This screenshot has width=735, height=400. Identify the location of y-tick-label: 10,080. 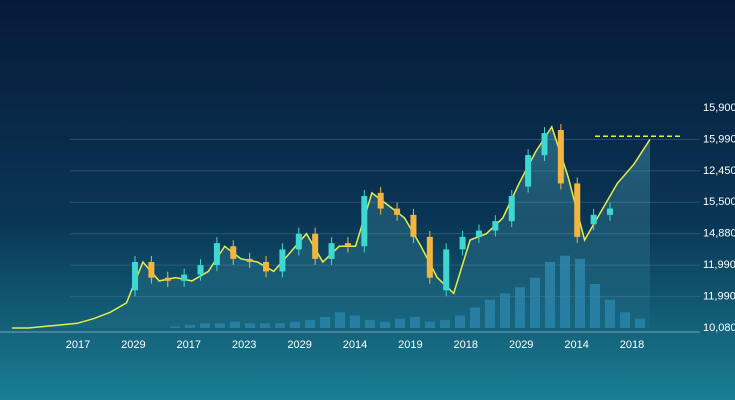
(719, 328).